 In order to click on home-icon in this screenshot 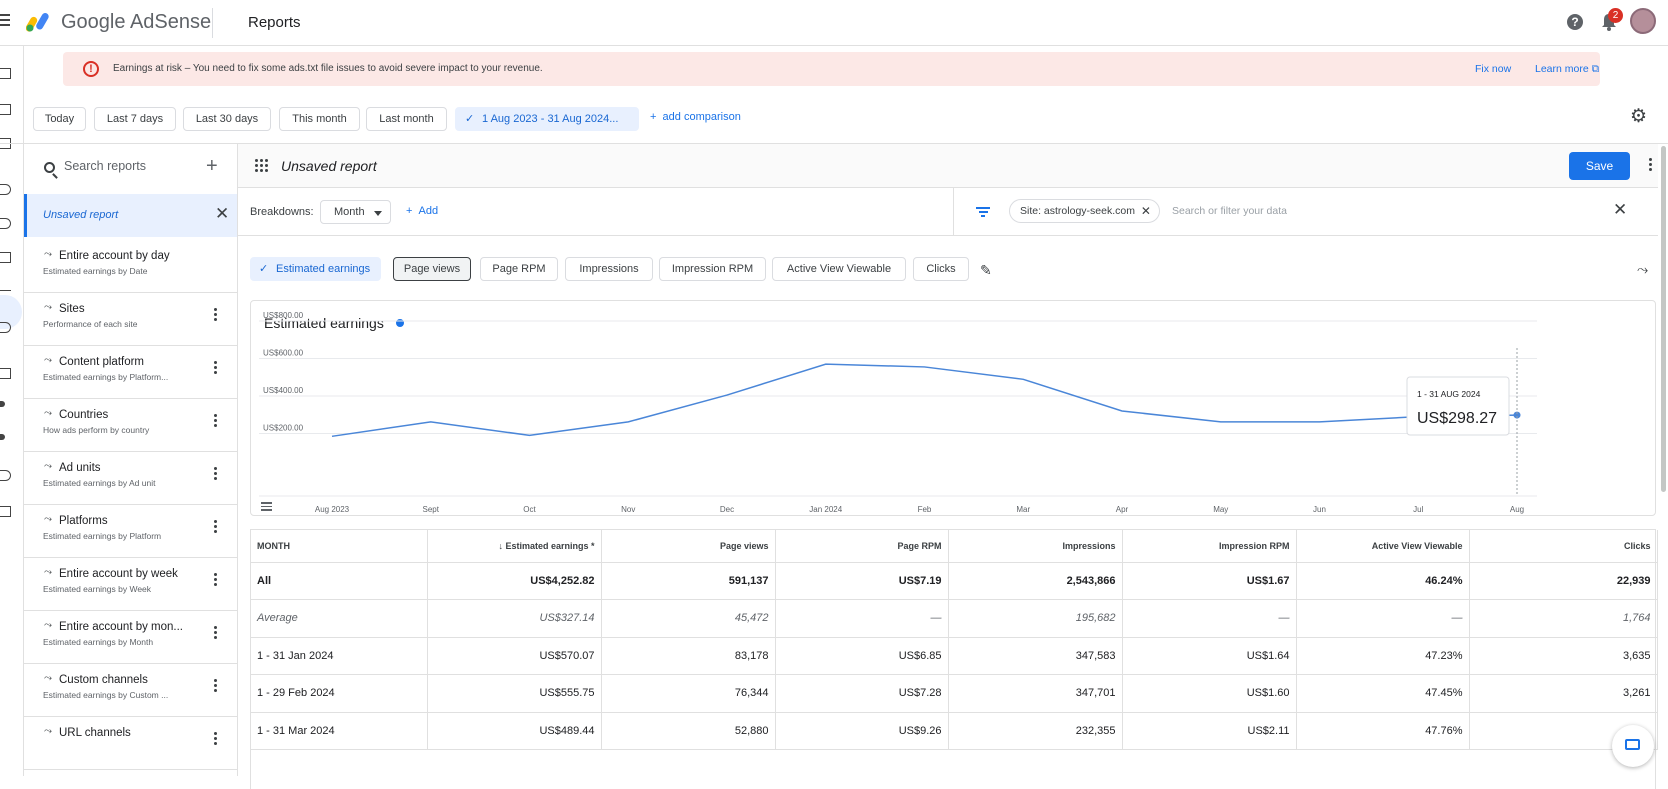, I will do `click(5, 73)`.